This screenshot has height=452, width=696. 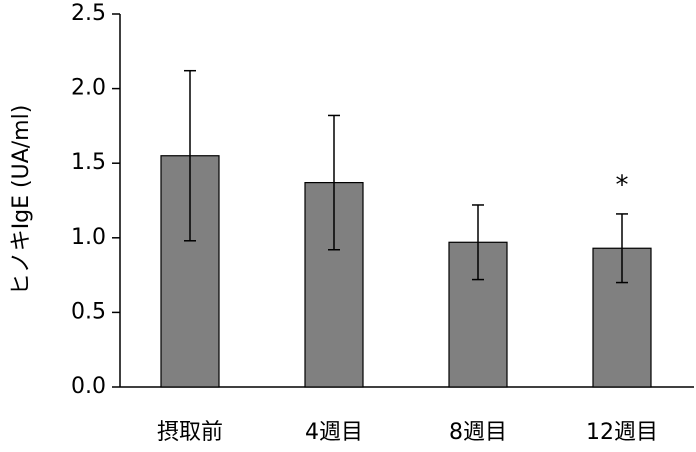 What do you see at coordinates (478, 432) in the screenshot?
I see `x-tick-label: 8週目` at bounding box center [478, 432].